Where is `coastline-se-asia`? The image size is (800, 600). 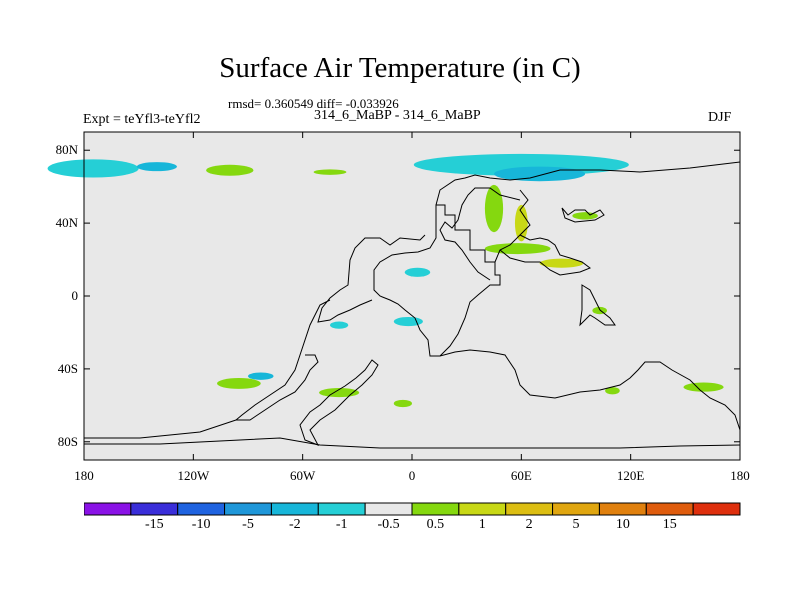 coastline-se-asia is located at coordinates (597, 305).